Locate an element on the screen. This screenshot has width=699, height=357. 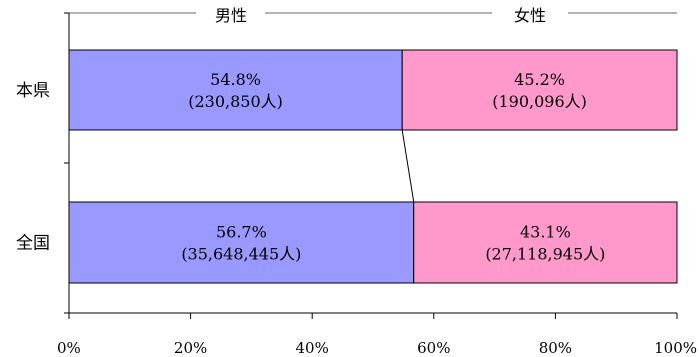
series-lines-group is located at coordinates (408, 166).